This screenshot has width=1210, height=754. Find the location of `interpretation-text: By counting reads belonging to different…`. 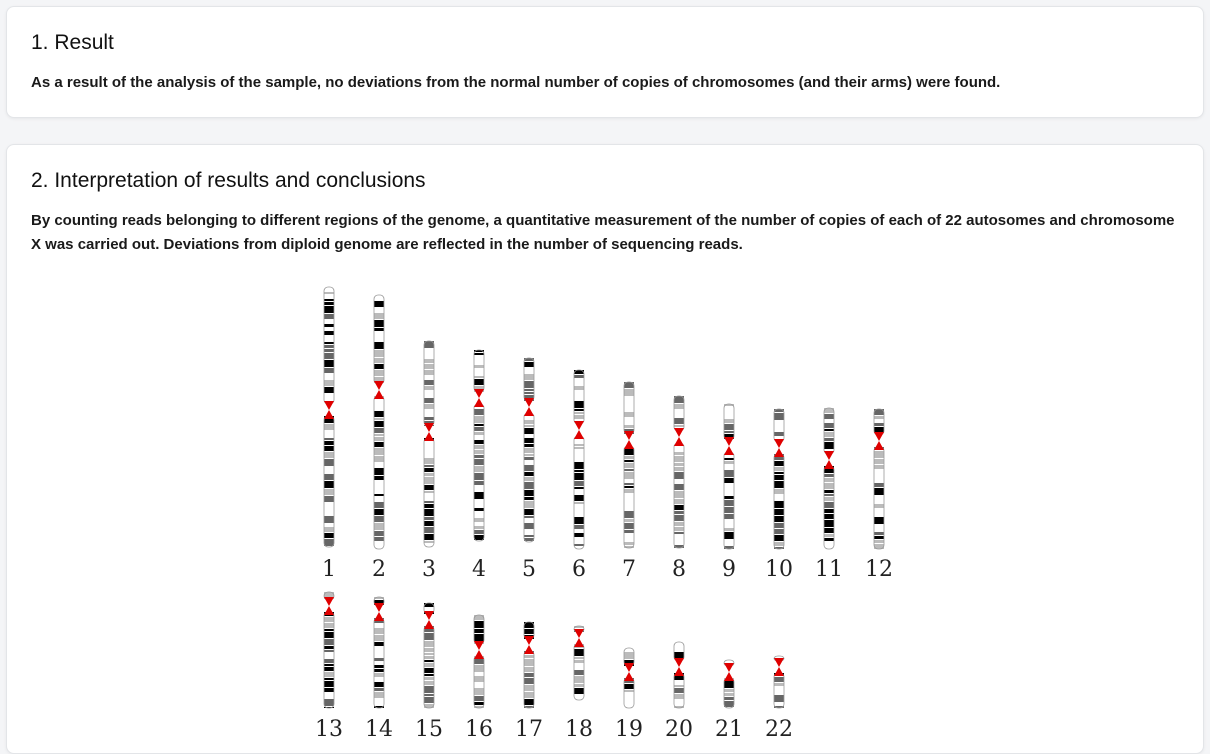

interpretation-text: By counting reads belonging to different… is located at coordinates (603, 232).